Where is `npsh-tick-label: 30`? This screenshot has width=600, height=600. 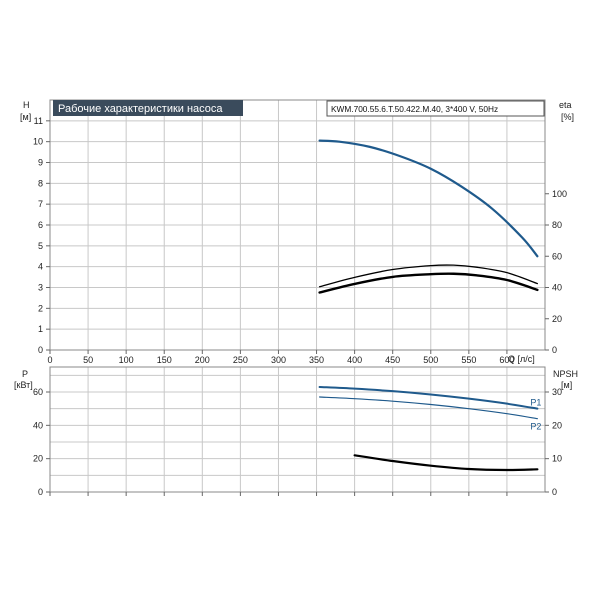
npsh-tick-label: 30 is located at coordinates (557, 392).